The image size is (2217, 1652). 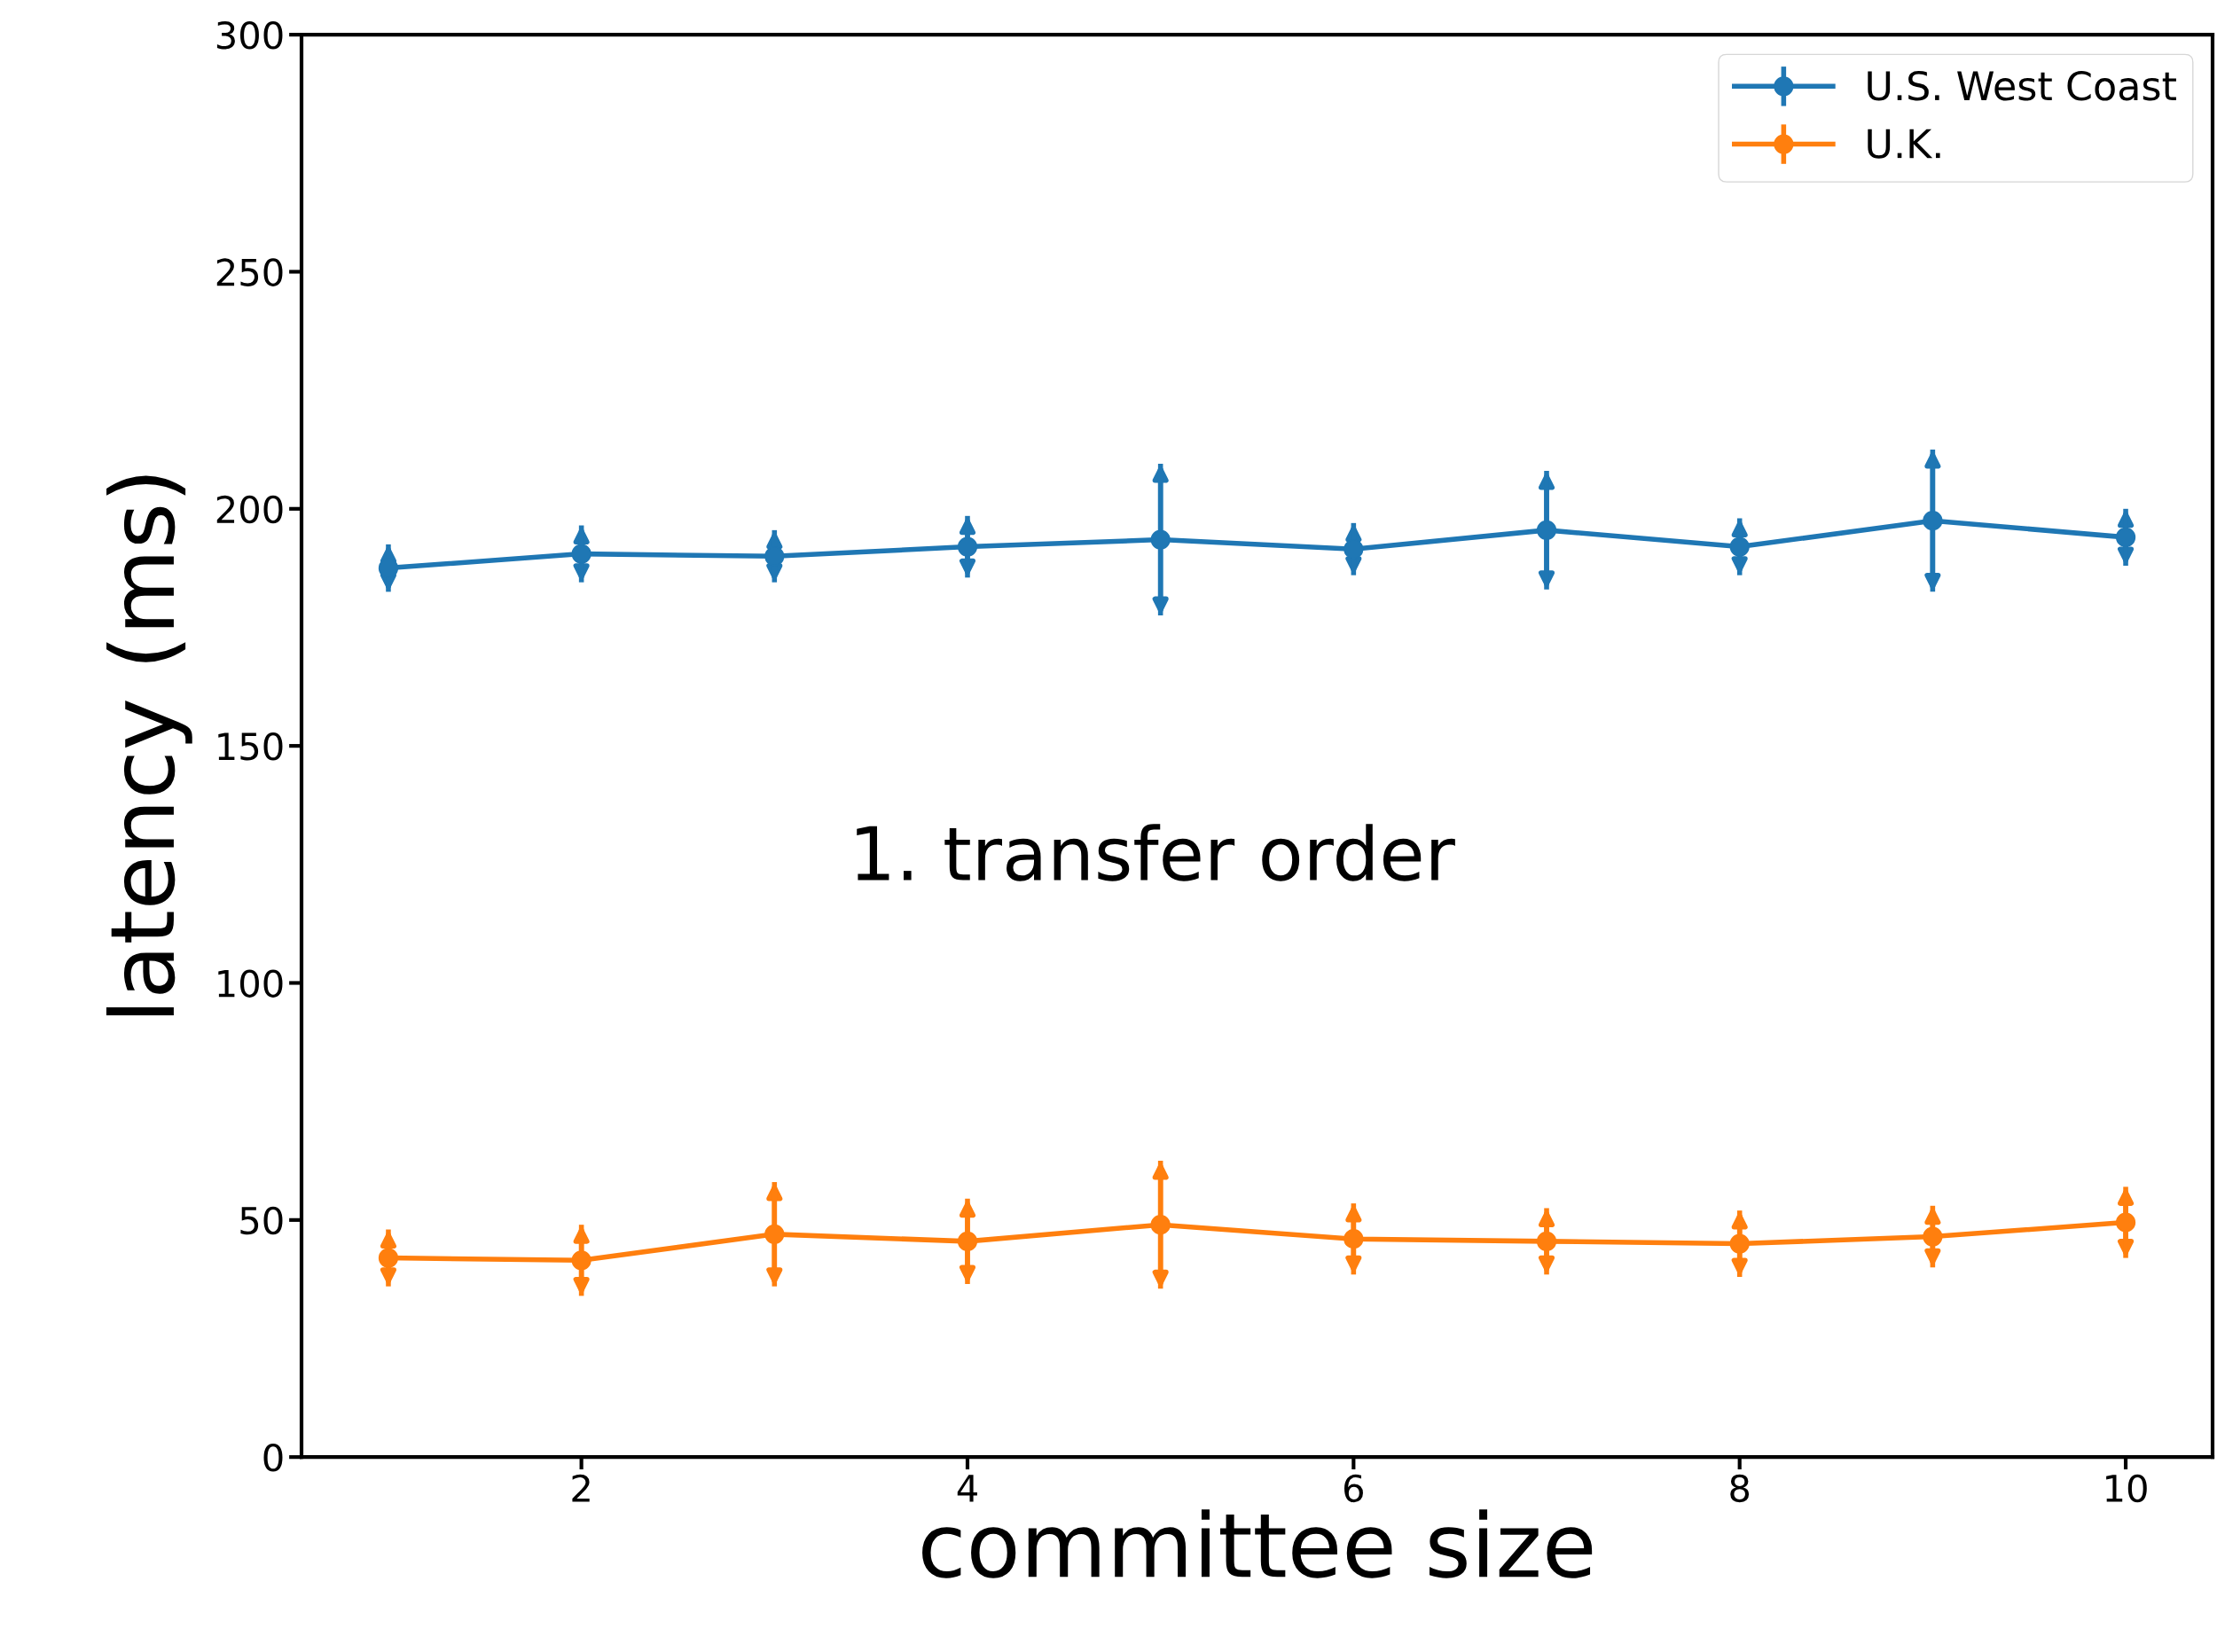 I want to click on y-tick-label: 50, so click(x=261, y=1220).